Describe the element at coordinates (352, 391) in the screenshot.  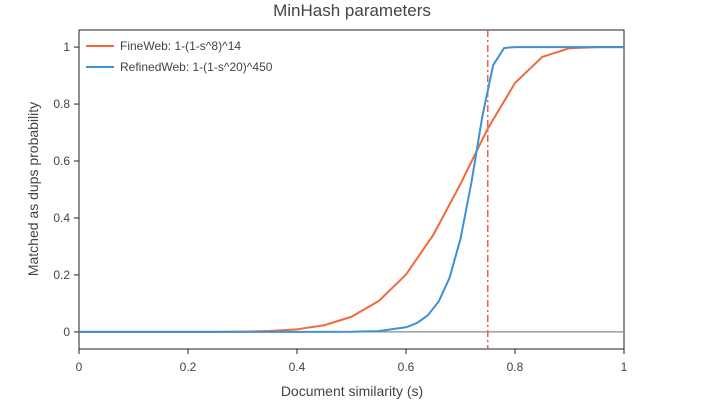
I see `x-axis-label: Document similarity (s)` at that location.